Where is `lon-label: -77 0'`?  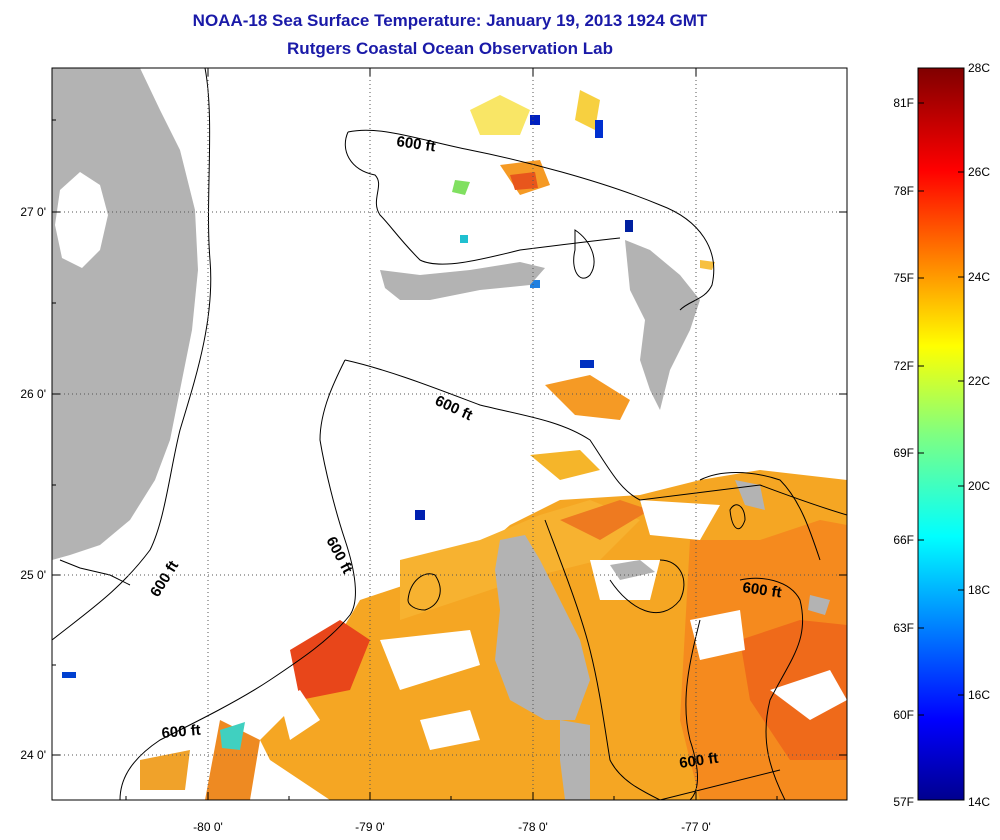 lon-label: -77 0' is located at coordinates (696, 827).